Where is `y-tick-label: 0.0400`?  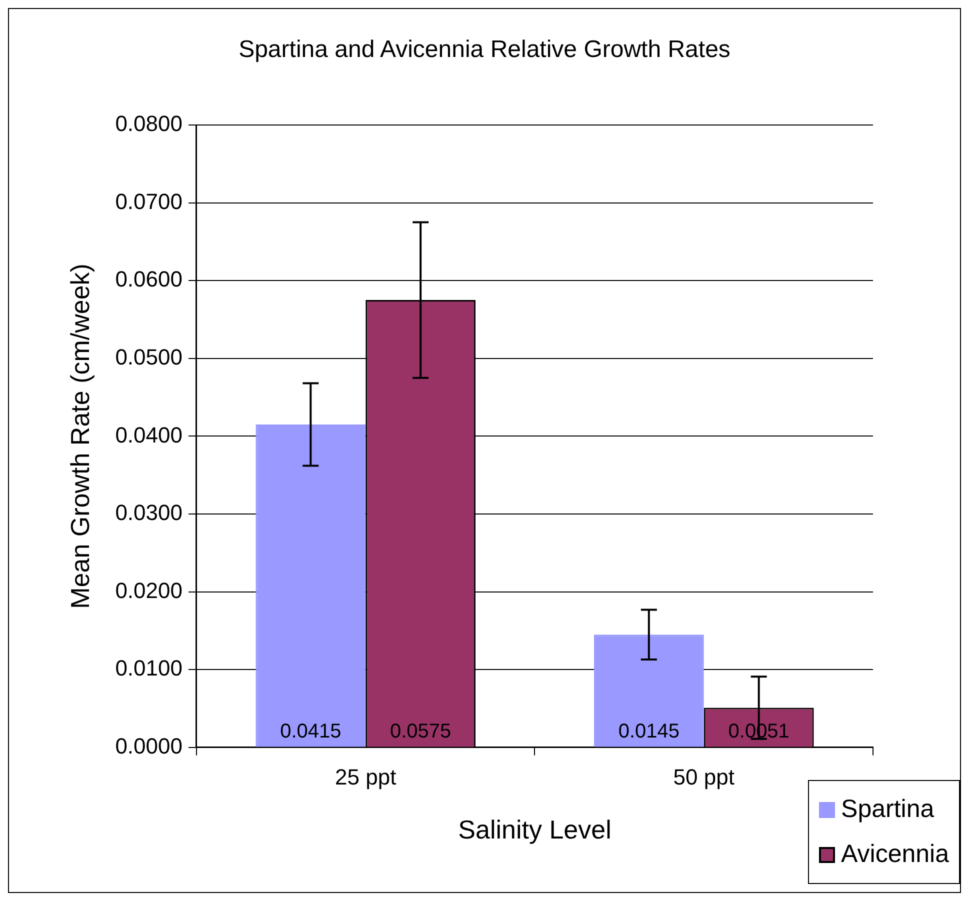
y-tick-label: 0.0400 is located at coordinates (148, 435).